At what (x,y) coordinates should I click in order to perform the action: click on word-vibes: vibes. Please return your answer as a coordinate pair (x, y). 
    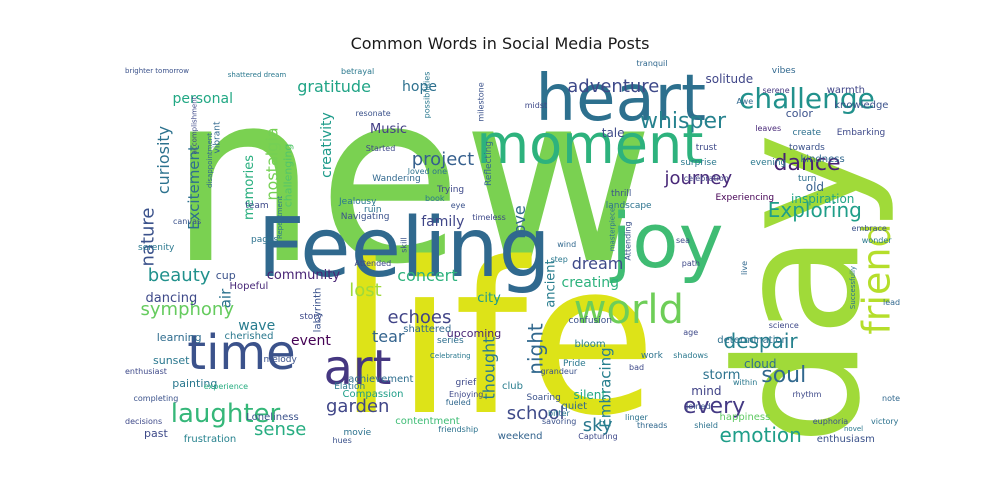
    Looking at the image, I should click on (783, 71).